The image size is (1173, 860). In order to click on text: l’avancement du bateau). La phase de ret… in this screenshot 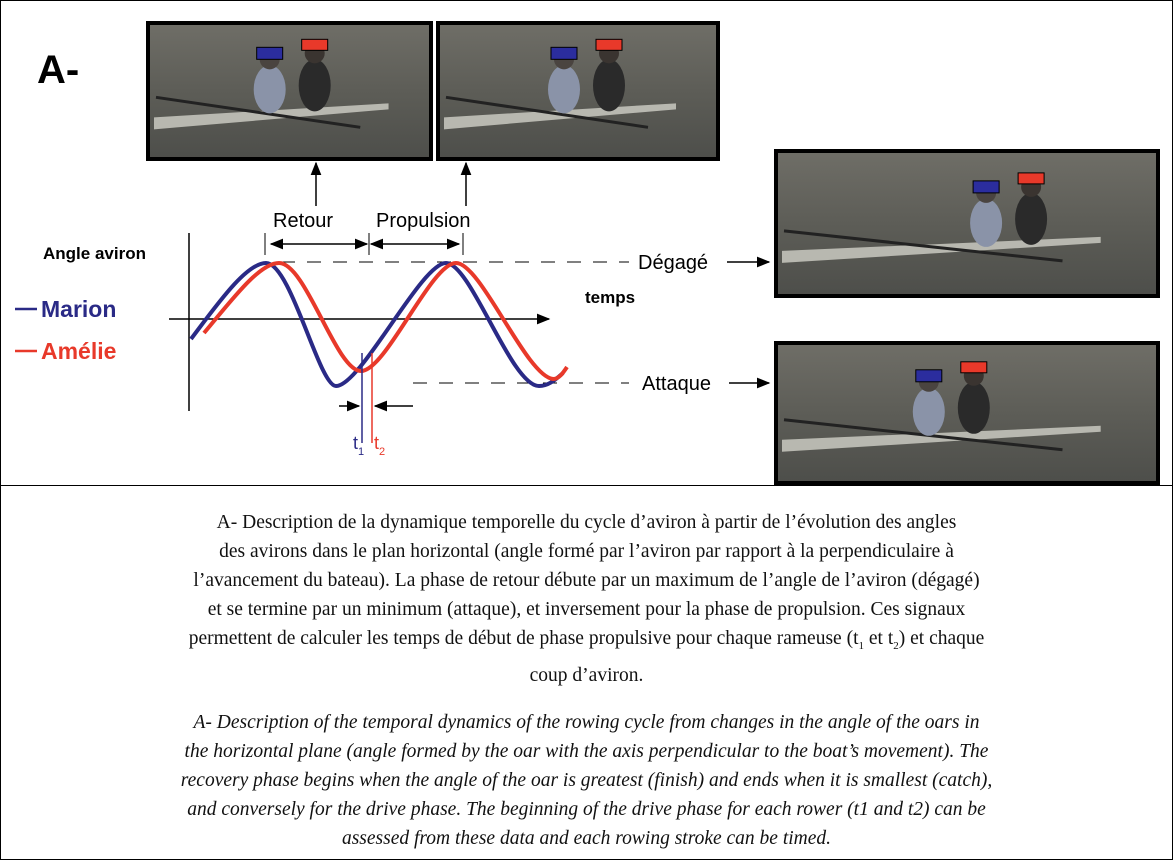, I will do `click(586, 580)`.